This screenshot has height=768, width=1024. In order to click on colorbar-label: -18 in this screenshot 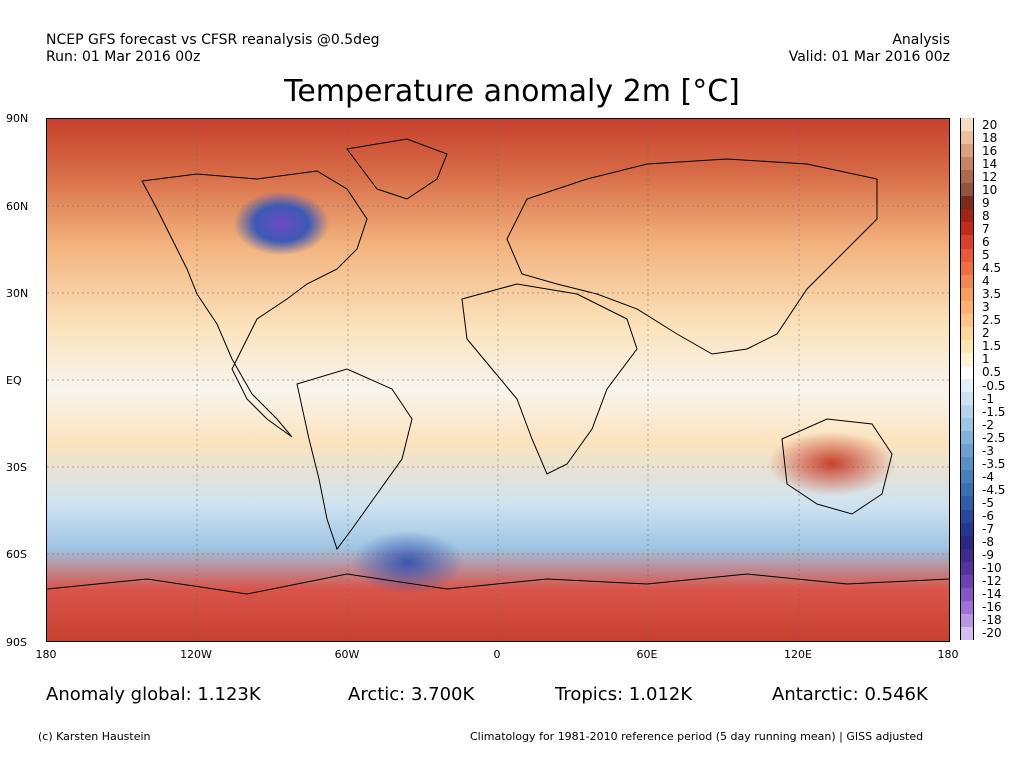, I will do `click(992, 620)`.